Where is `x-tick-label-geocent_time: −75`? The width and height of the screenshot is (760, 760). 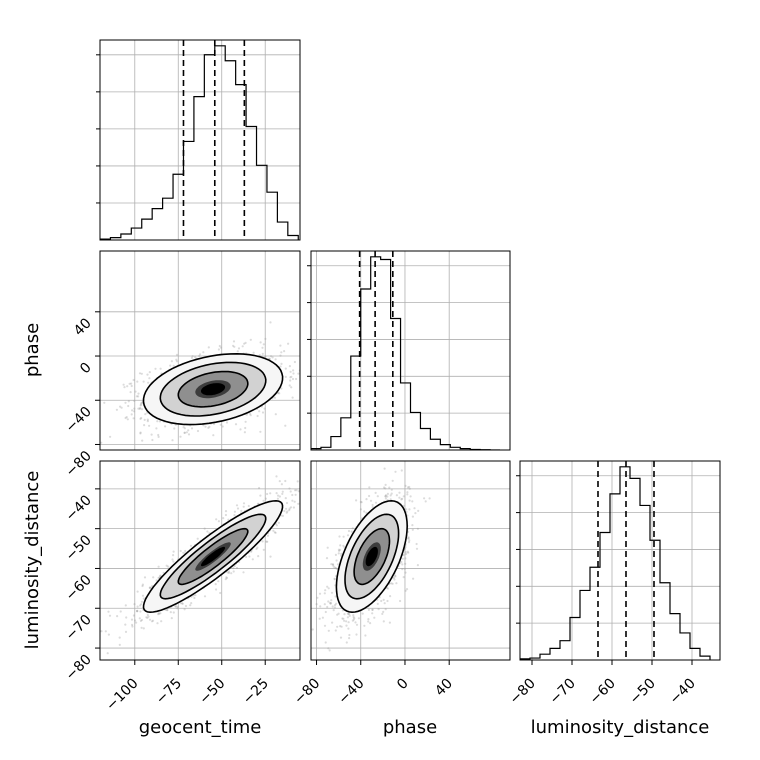 x-tick-label-geocent_time: −75 is located at coordinates (169, 692).